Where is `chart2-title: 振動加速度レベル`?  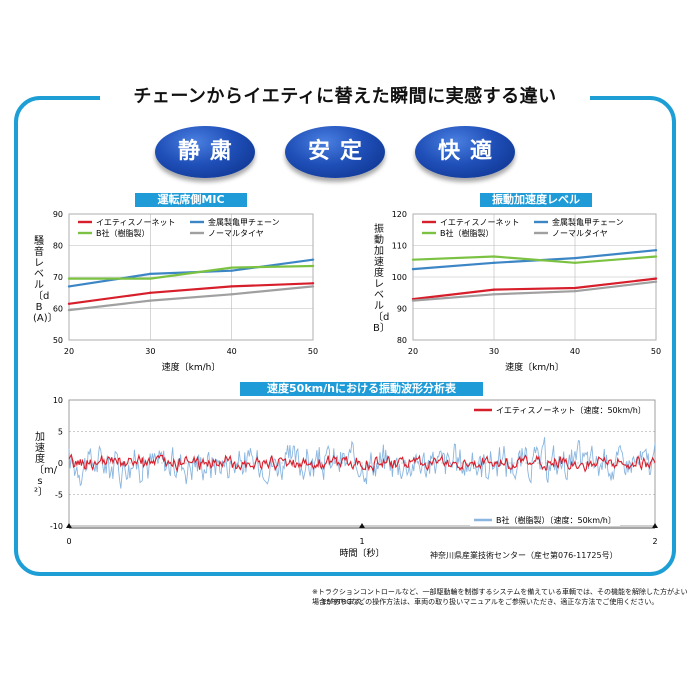
chart2-title: 振動加速度レベル is located at coordinates (536, 200).